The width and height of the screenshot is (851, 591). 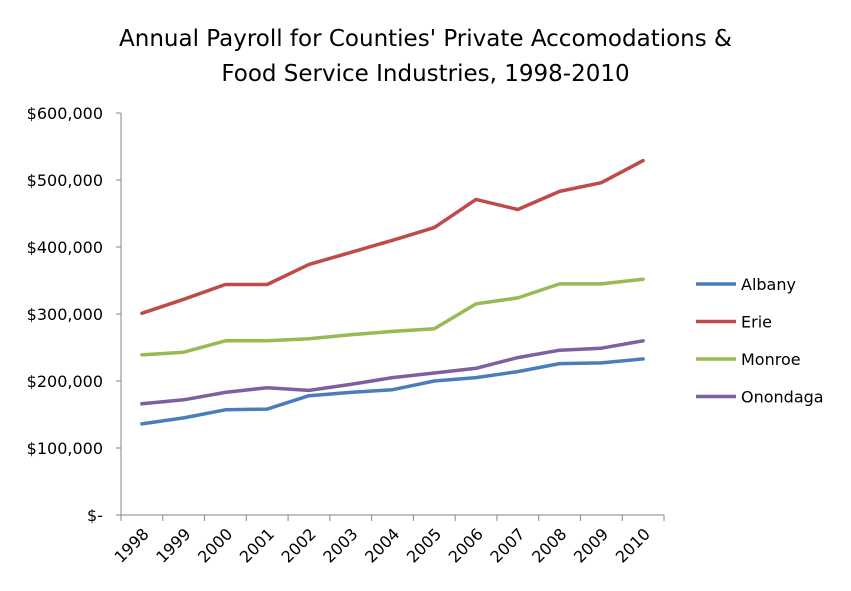 I want to click on chart-title-line-2: Food Service Industries, 1998-2010, so click(x=425, y=74).